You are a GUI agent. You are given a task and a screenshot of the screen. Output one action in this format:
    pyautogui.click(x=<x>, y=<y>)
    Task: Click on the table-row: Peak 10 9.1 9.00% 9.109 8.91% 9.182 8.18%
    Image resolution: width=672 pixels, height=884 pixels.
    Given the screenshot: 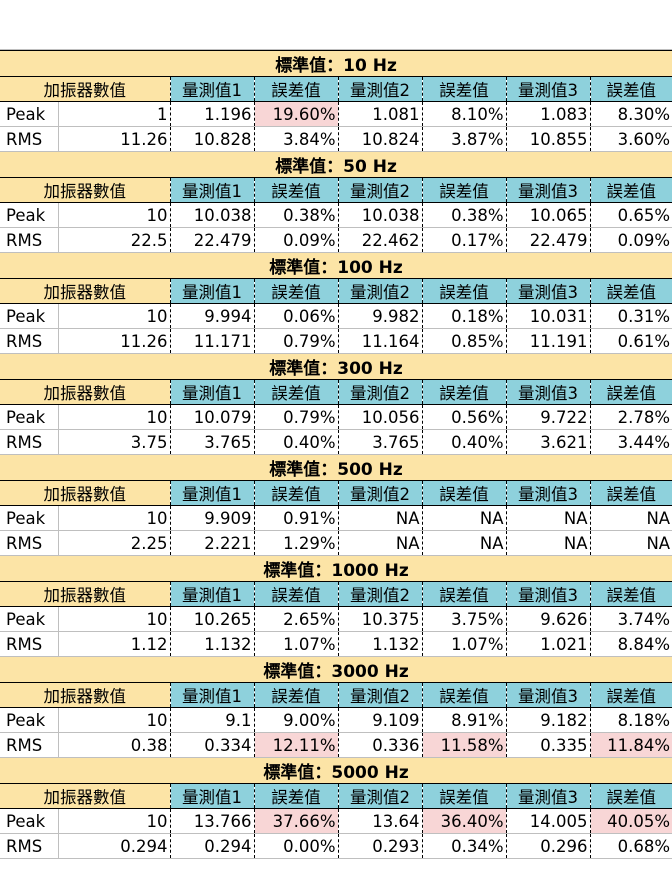 What is the action you would take?
    pyautogui.click(x=336, y=720)
    